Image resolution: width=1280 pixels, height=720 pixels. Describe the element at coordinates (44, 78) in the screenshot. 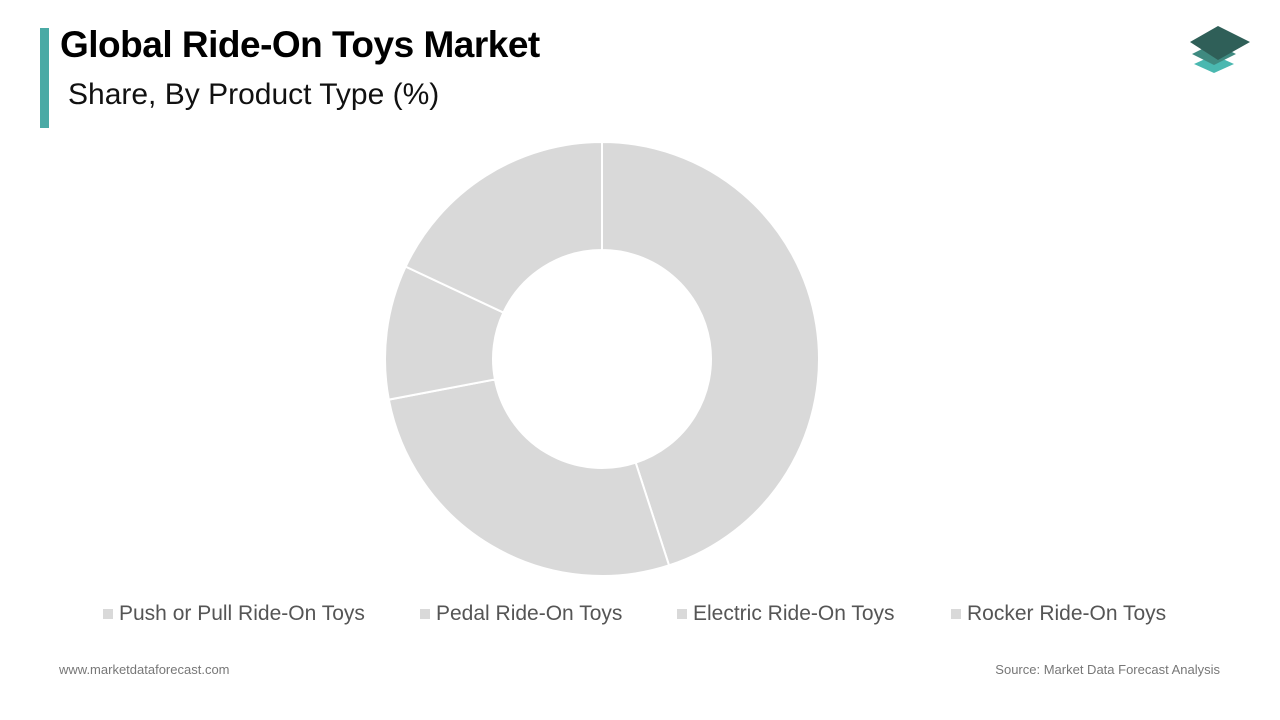

I see `title-accent-bar` at that location.